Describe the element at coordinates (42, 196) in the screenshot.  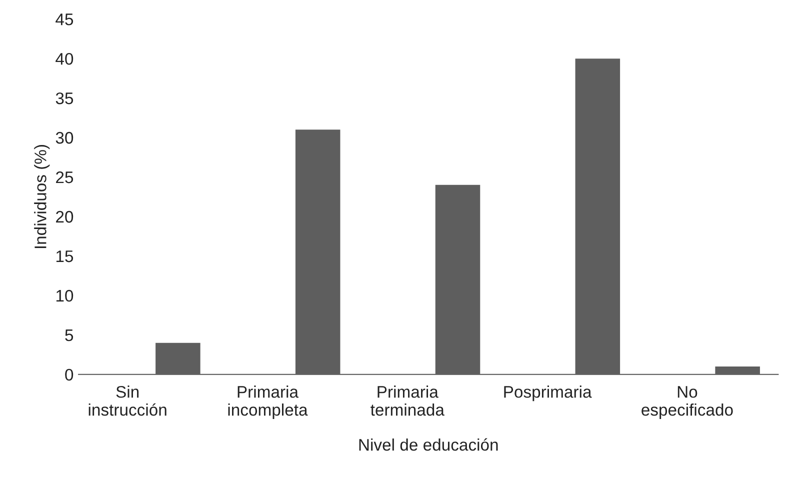
I see `y-axis-title: Individuos (%)` at that location.